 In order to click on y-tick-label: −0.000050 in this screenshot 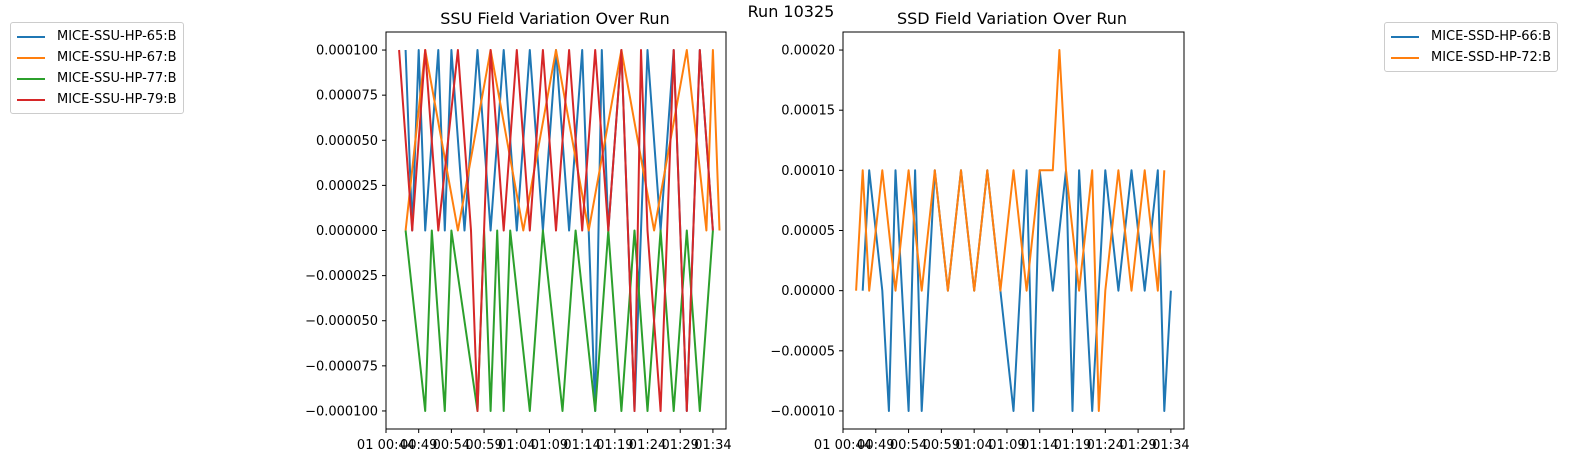, I will do `click(341, 321)`.